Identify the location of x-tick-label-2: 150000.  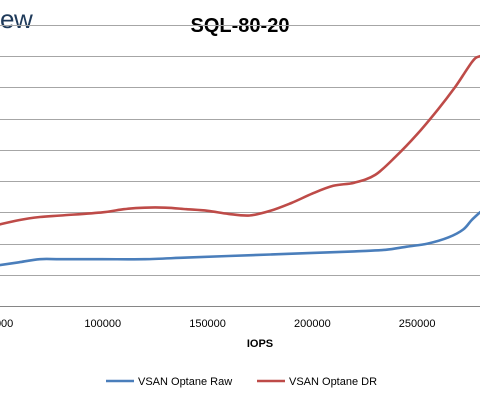
(207, 324).